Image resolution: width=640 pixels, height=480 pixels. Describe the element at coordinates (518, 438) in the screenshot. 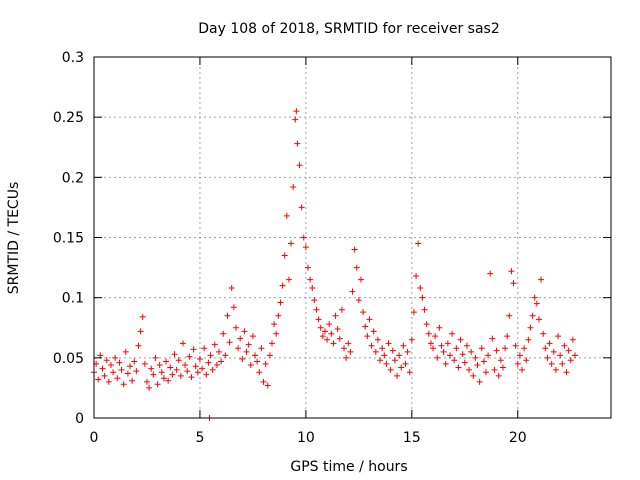

I see `x-tick-label: 20` at that location.